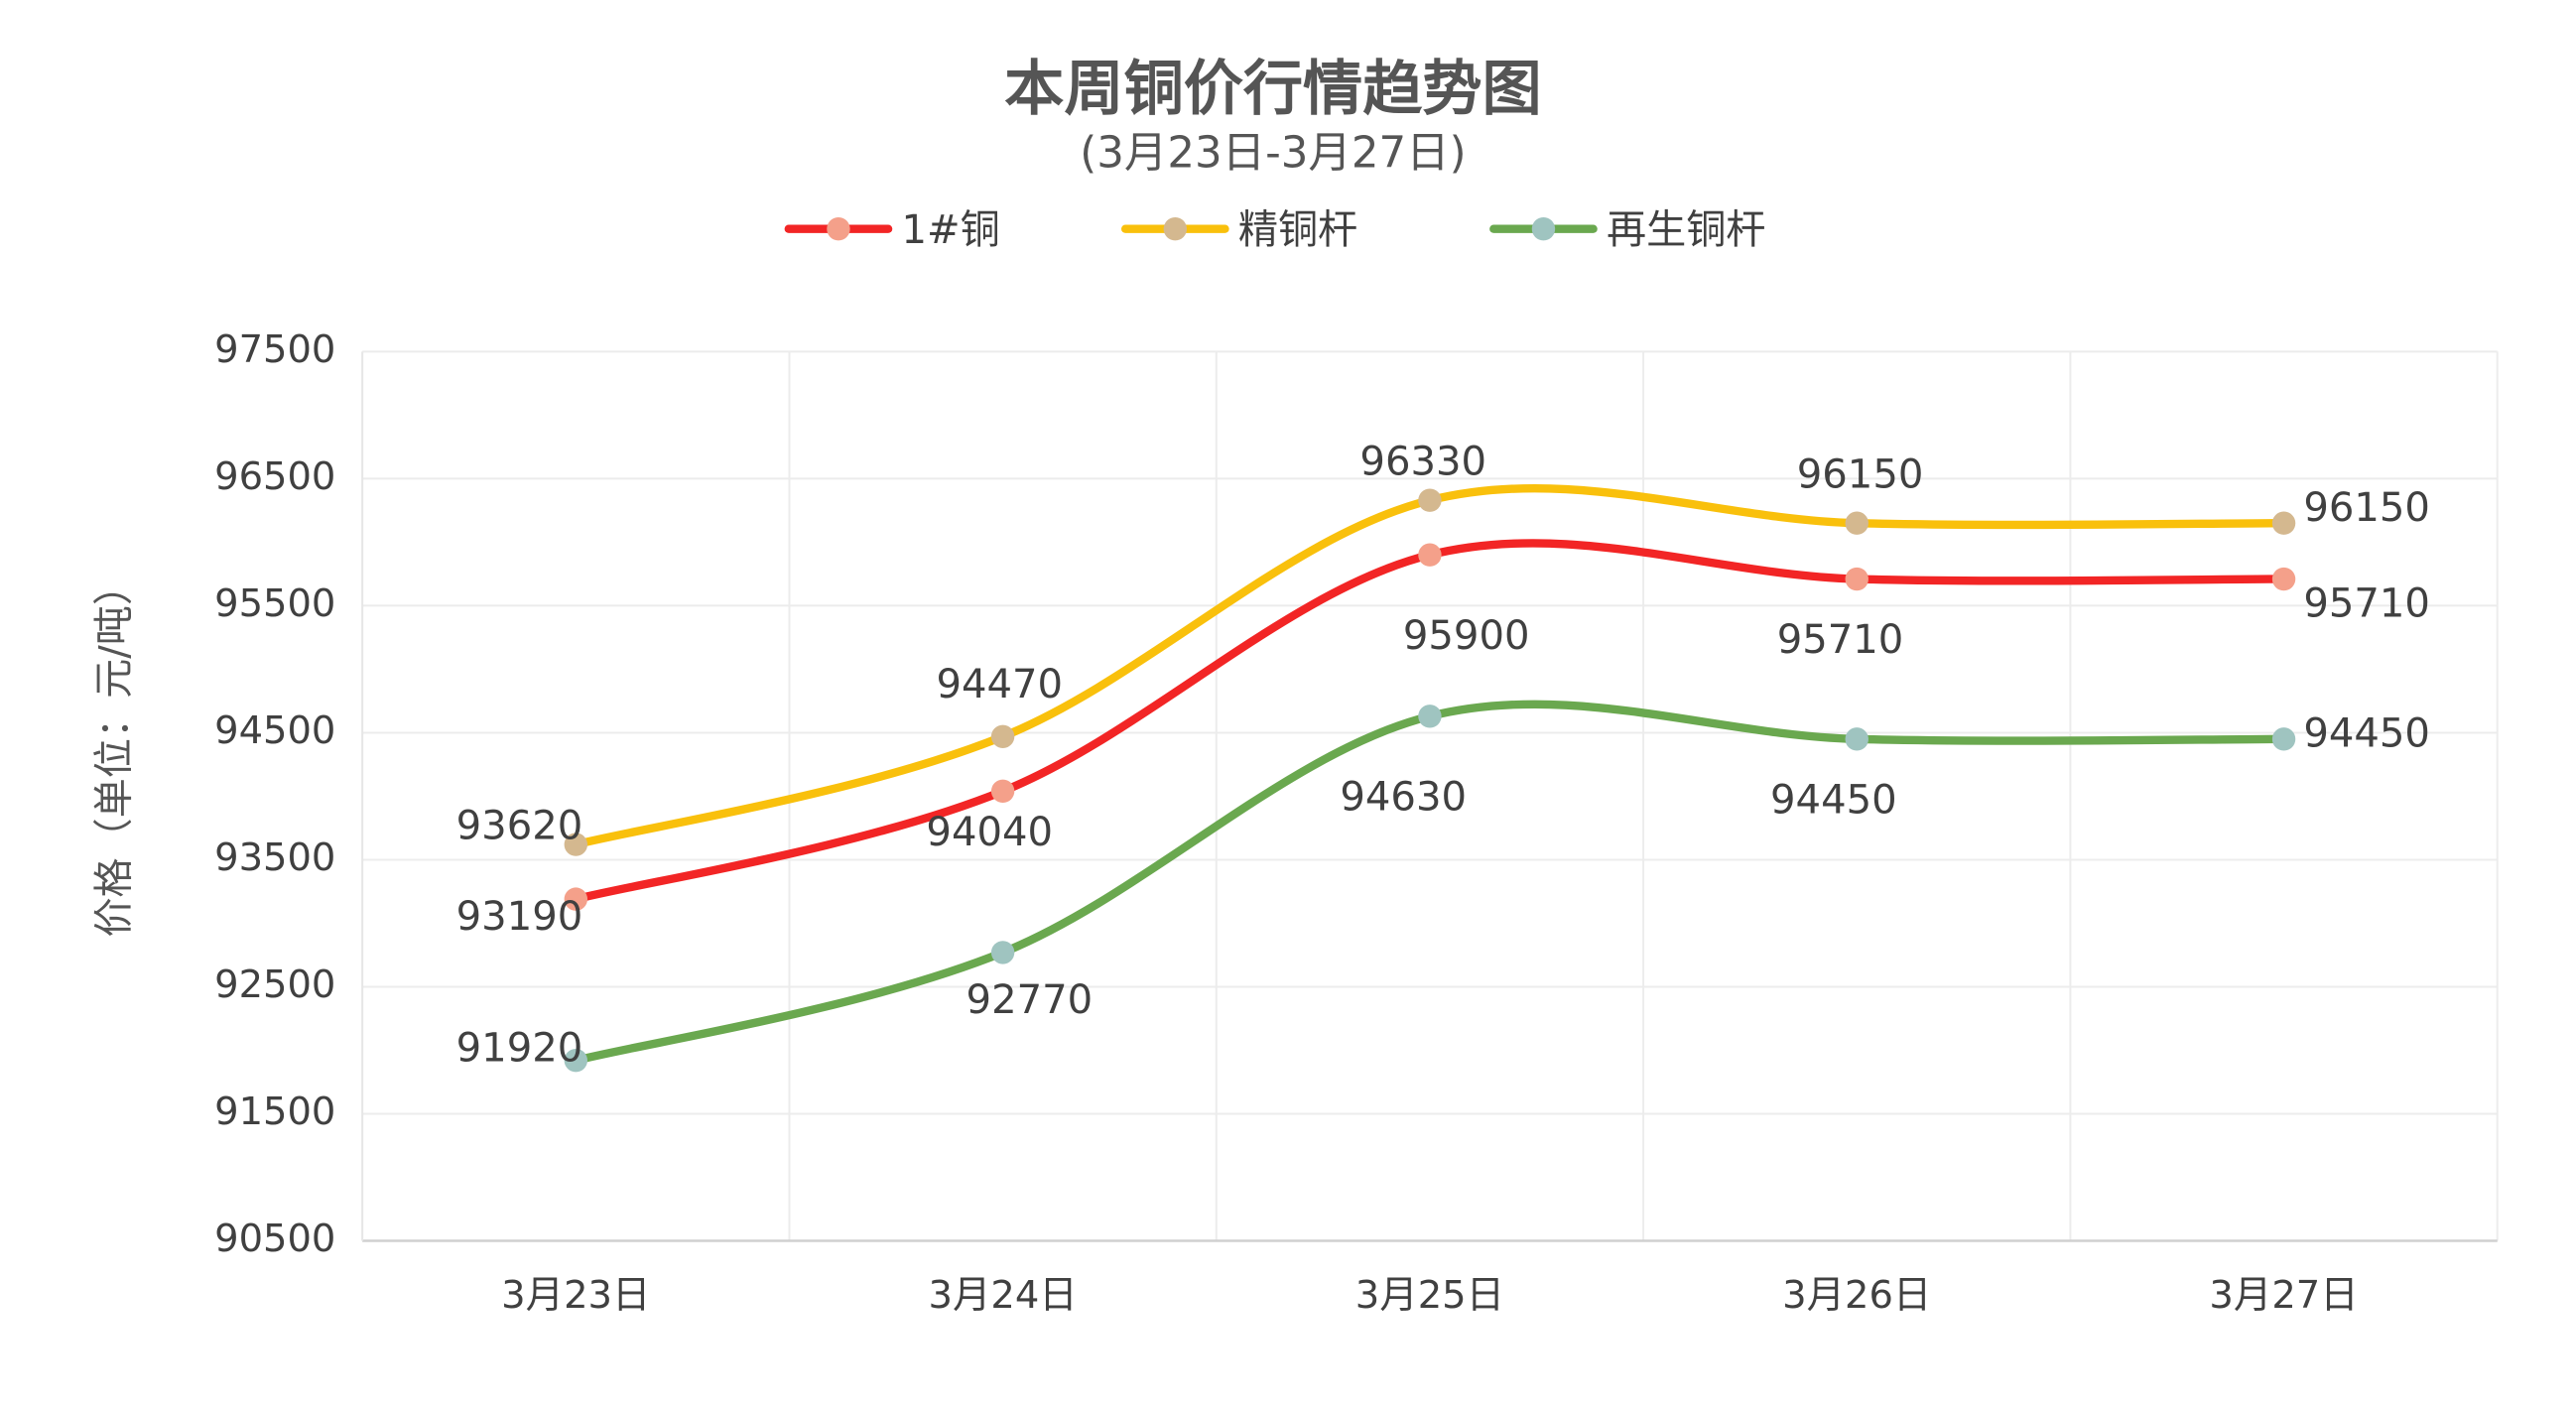  Describe the element at coordinates (520, 826) in the screenshot. I see `data-label: 93620` at that location.